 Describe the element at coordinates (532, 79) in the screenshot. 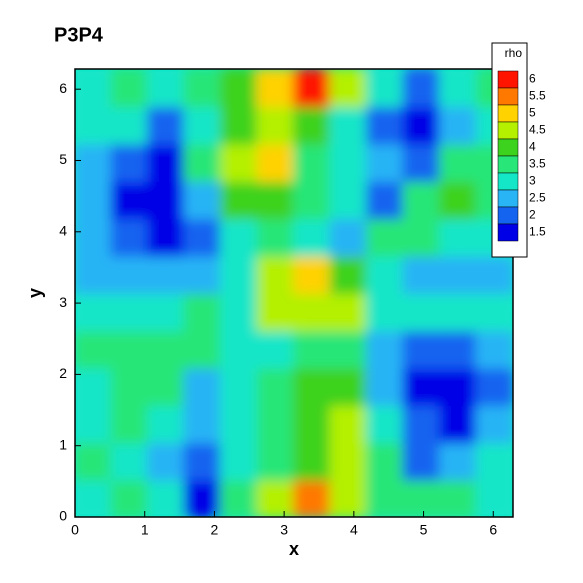

I see `legend-label: 6` at that location.